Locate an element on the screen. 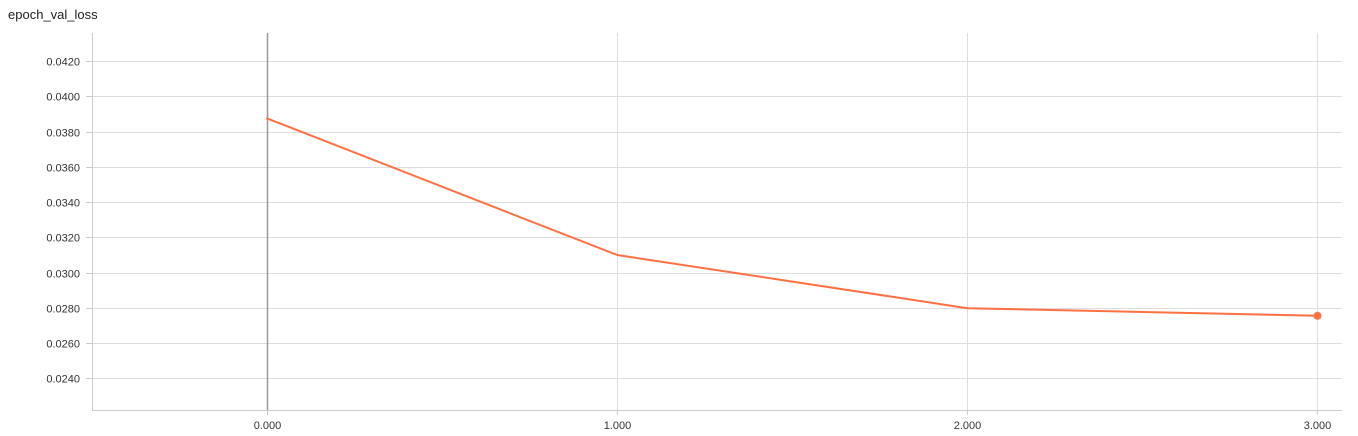 The height and width of the screenshot is (436, 1358). y-tick-label: 0.0300 is located at coordinates (63, 275).